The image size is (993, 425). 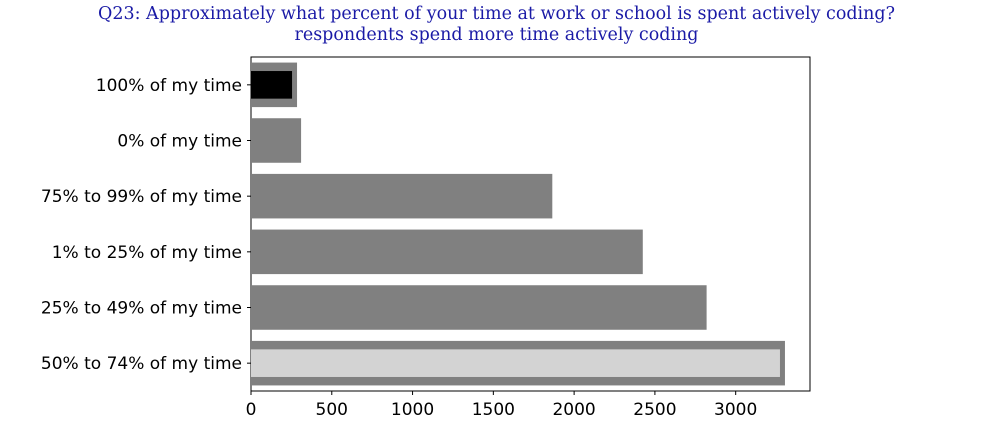 What do you see at coordinates (147, 253) in the screenshot?
I see `y-tick-label: 1% to 25% of my time` at bounding box center [147, 253].